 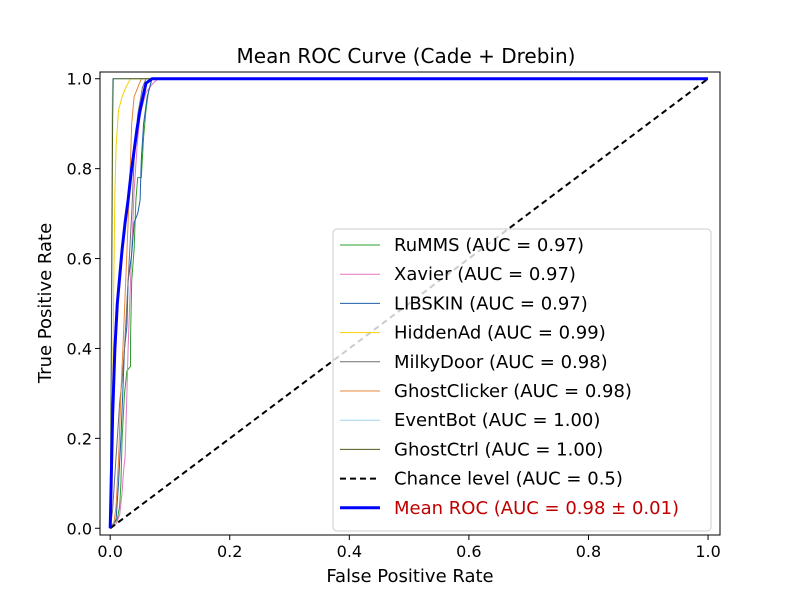 What do you see at coordinates (536, 508) in the screenshot?
I see `legend-label-9: Mean ROC (AUC = 0.98 ± 0.01)` at bounding box center [536, 508].